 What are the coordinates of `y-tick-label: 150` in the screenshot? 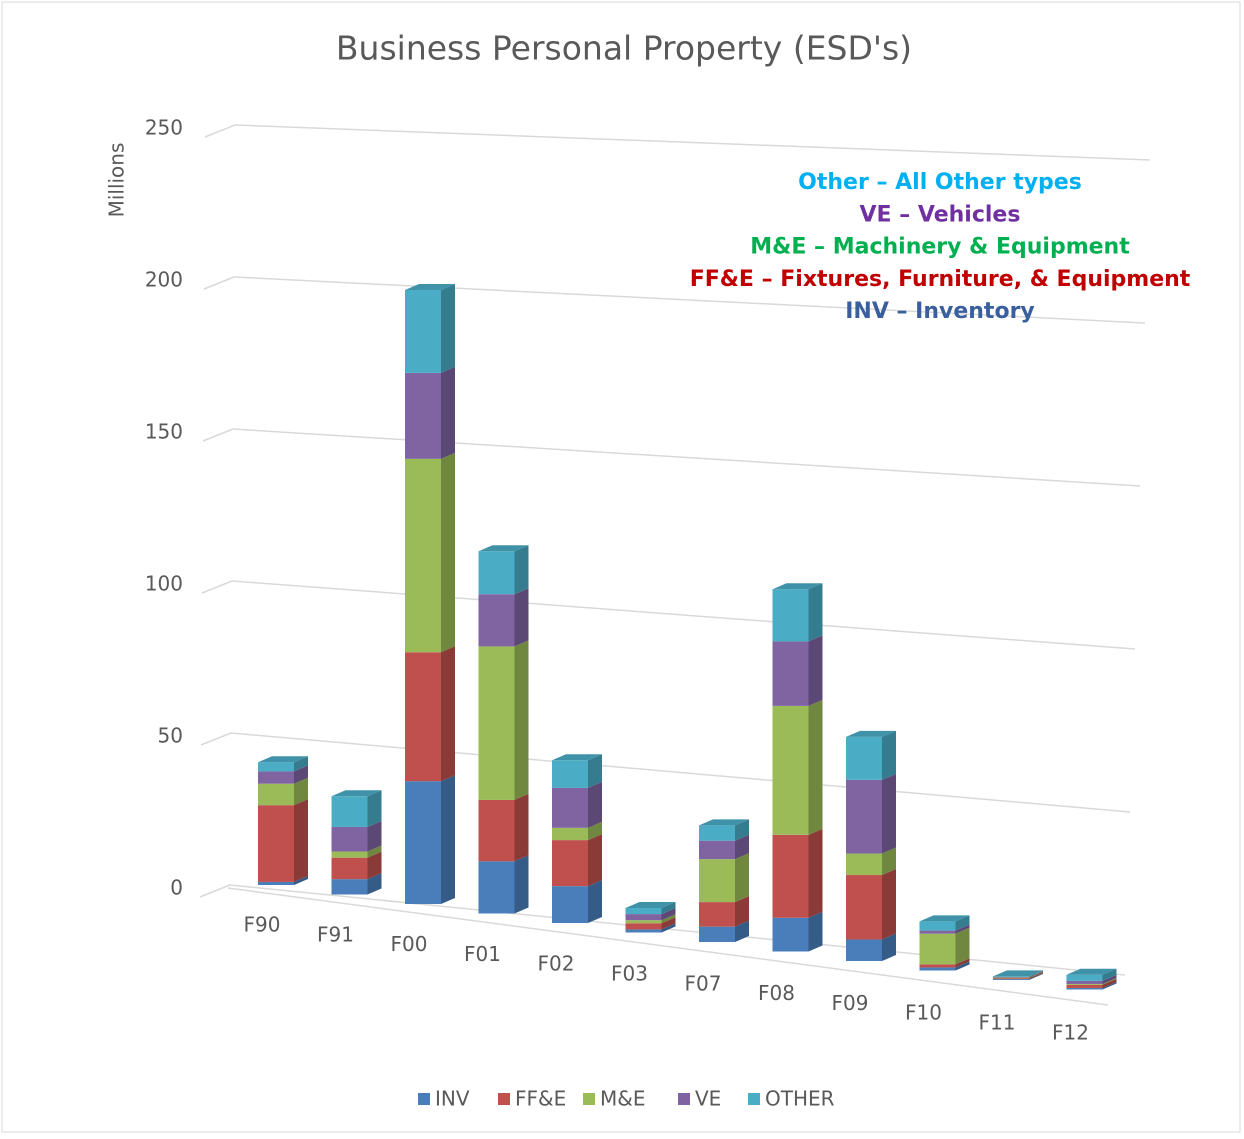 It's located at (164, 432).